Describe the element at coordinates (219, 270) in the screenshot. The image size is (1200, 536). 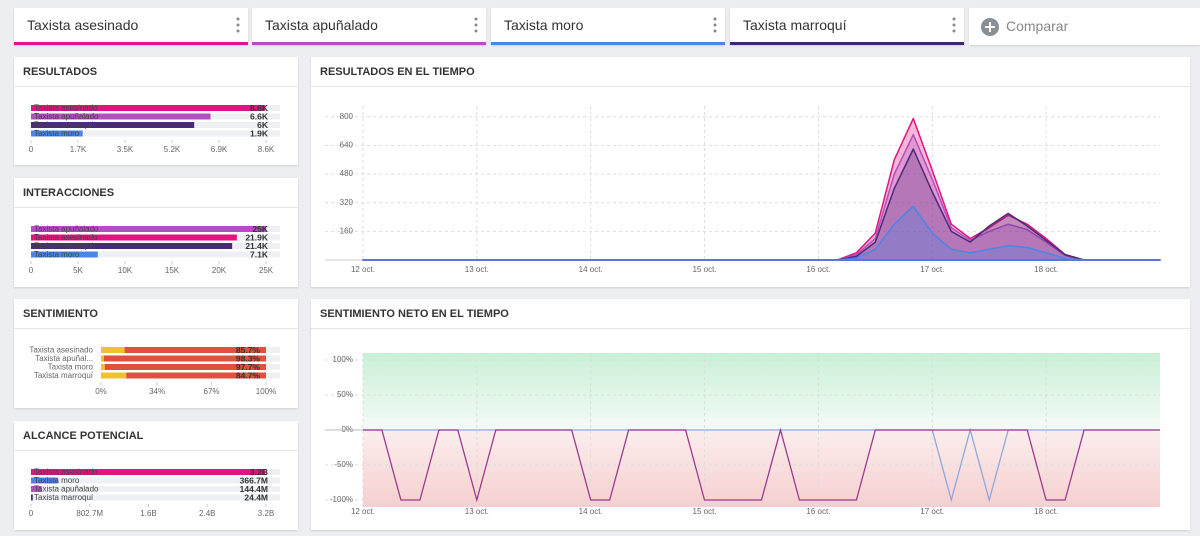
I see `x-tick-label: 20K` at that location.